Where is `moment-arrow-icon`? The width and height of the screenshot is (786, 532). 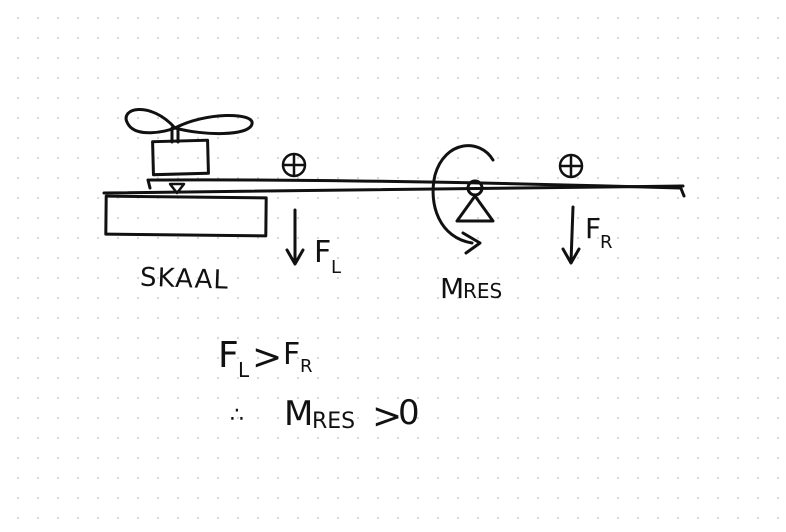 moment-arrow-icon is located at coordinates (463, 199).